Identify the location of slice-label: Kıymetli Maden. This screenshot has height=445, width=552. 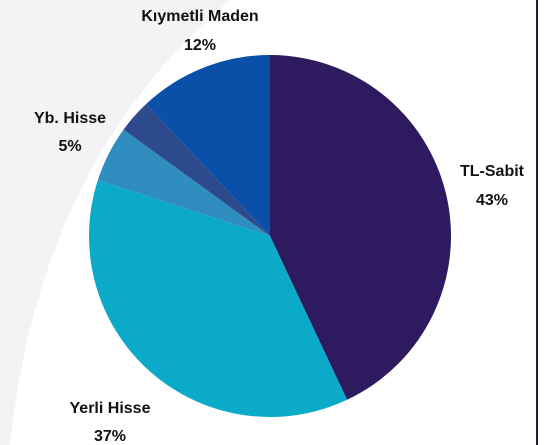
(199, 16).